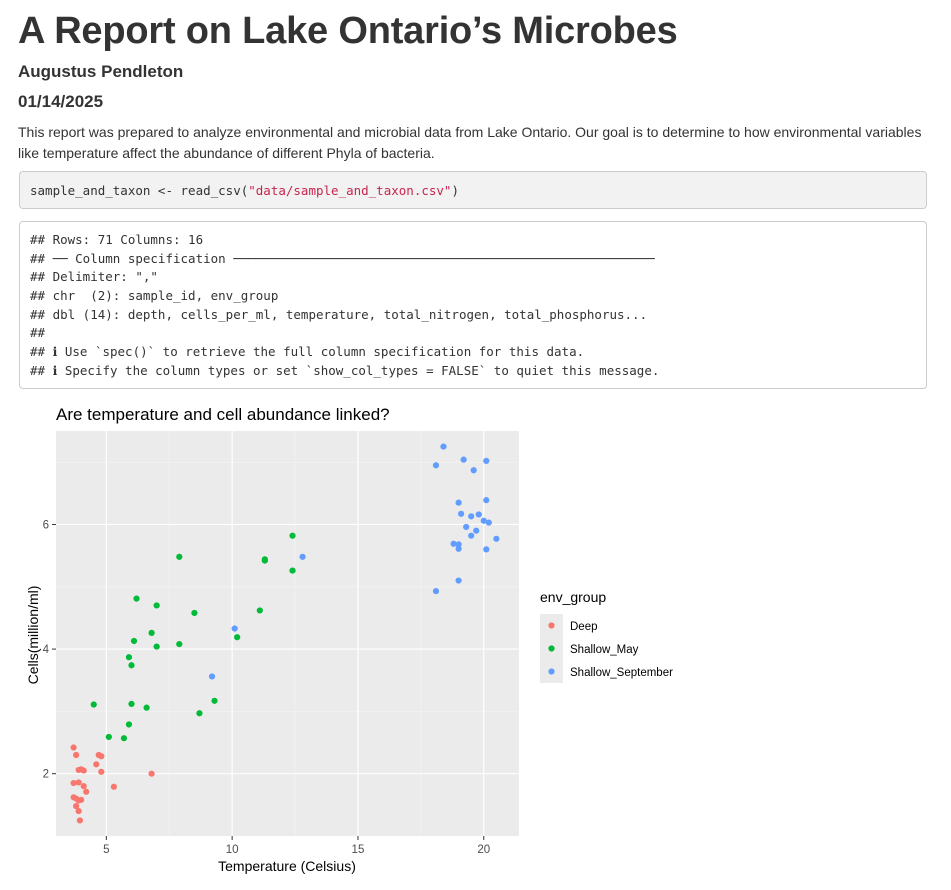 The height and width of the screenshot is (890, 951). I want to click on legend-label: Deep, so click(584, 627).